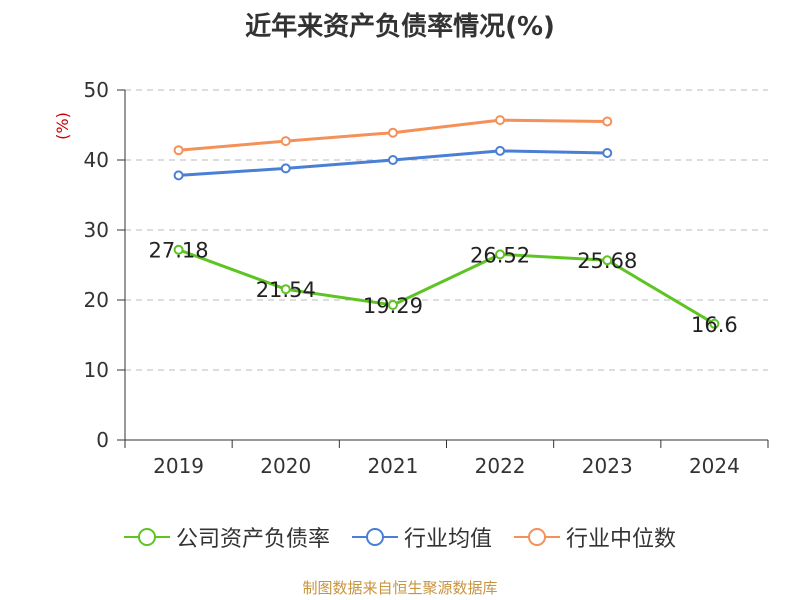 Image resolution: width=800 pixels, height=600 pixels. Describe the element at coordinates (447, 539) in the screenshot. I see `legend-label-industry-mean: 行业均值` at that location.